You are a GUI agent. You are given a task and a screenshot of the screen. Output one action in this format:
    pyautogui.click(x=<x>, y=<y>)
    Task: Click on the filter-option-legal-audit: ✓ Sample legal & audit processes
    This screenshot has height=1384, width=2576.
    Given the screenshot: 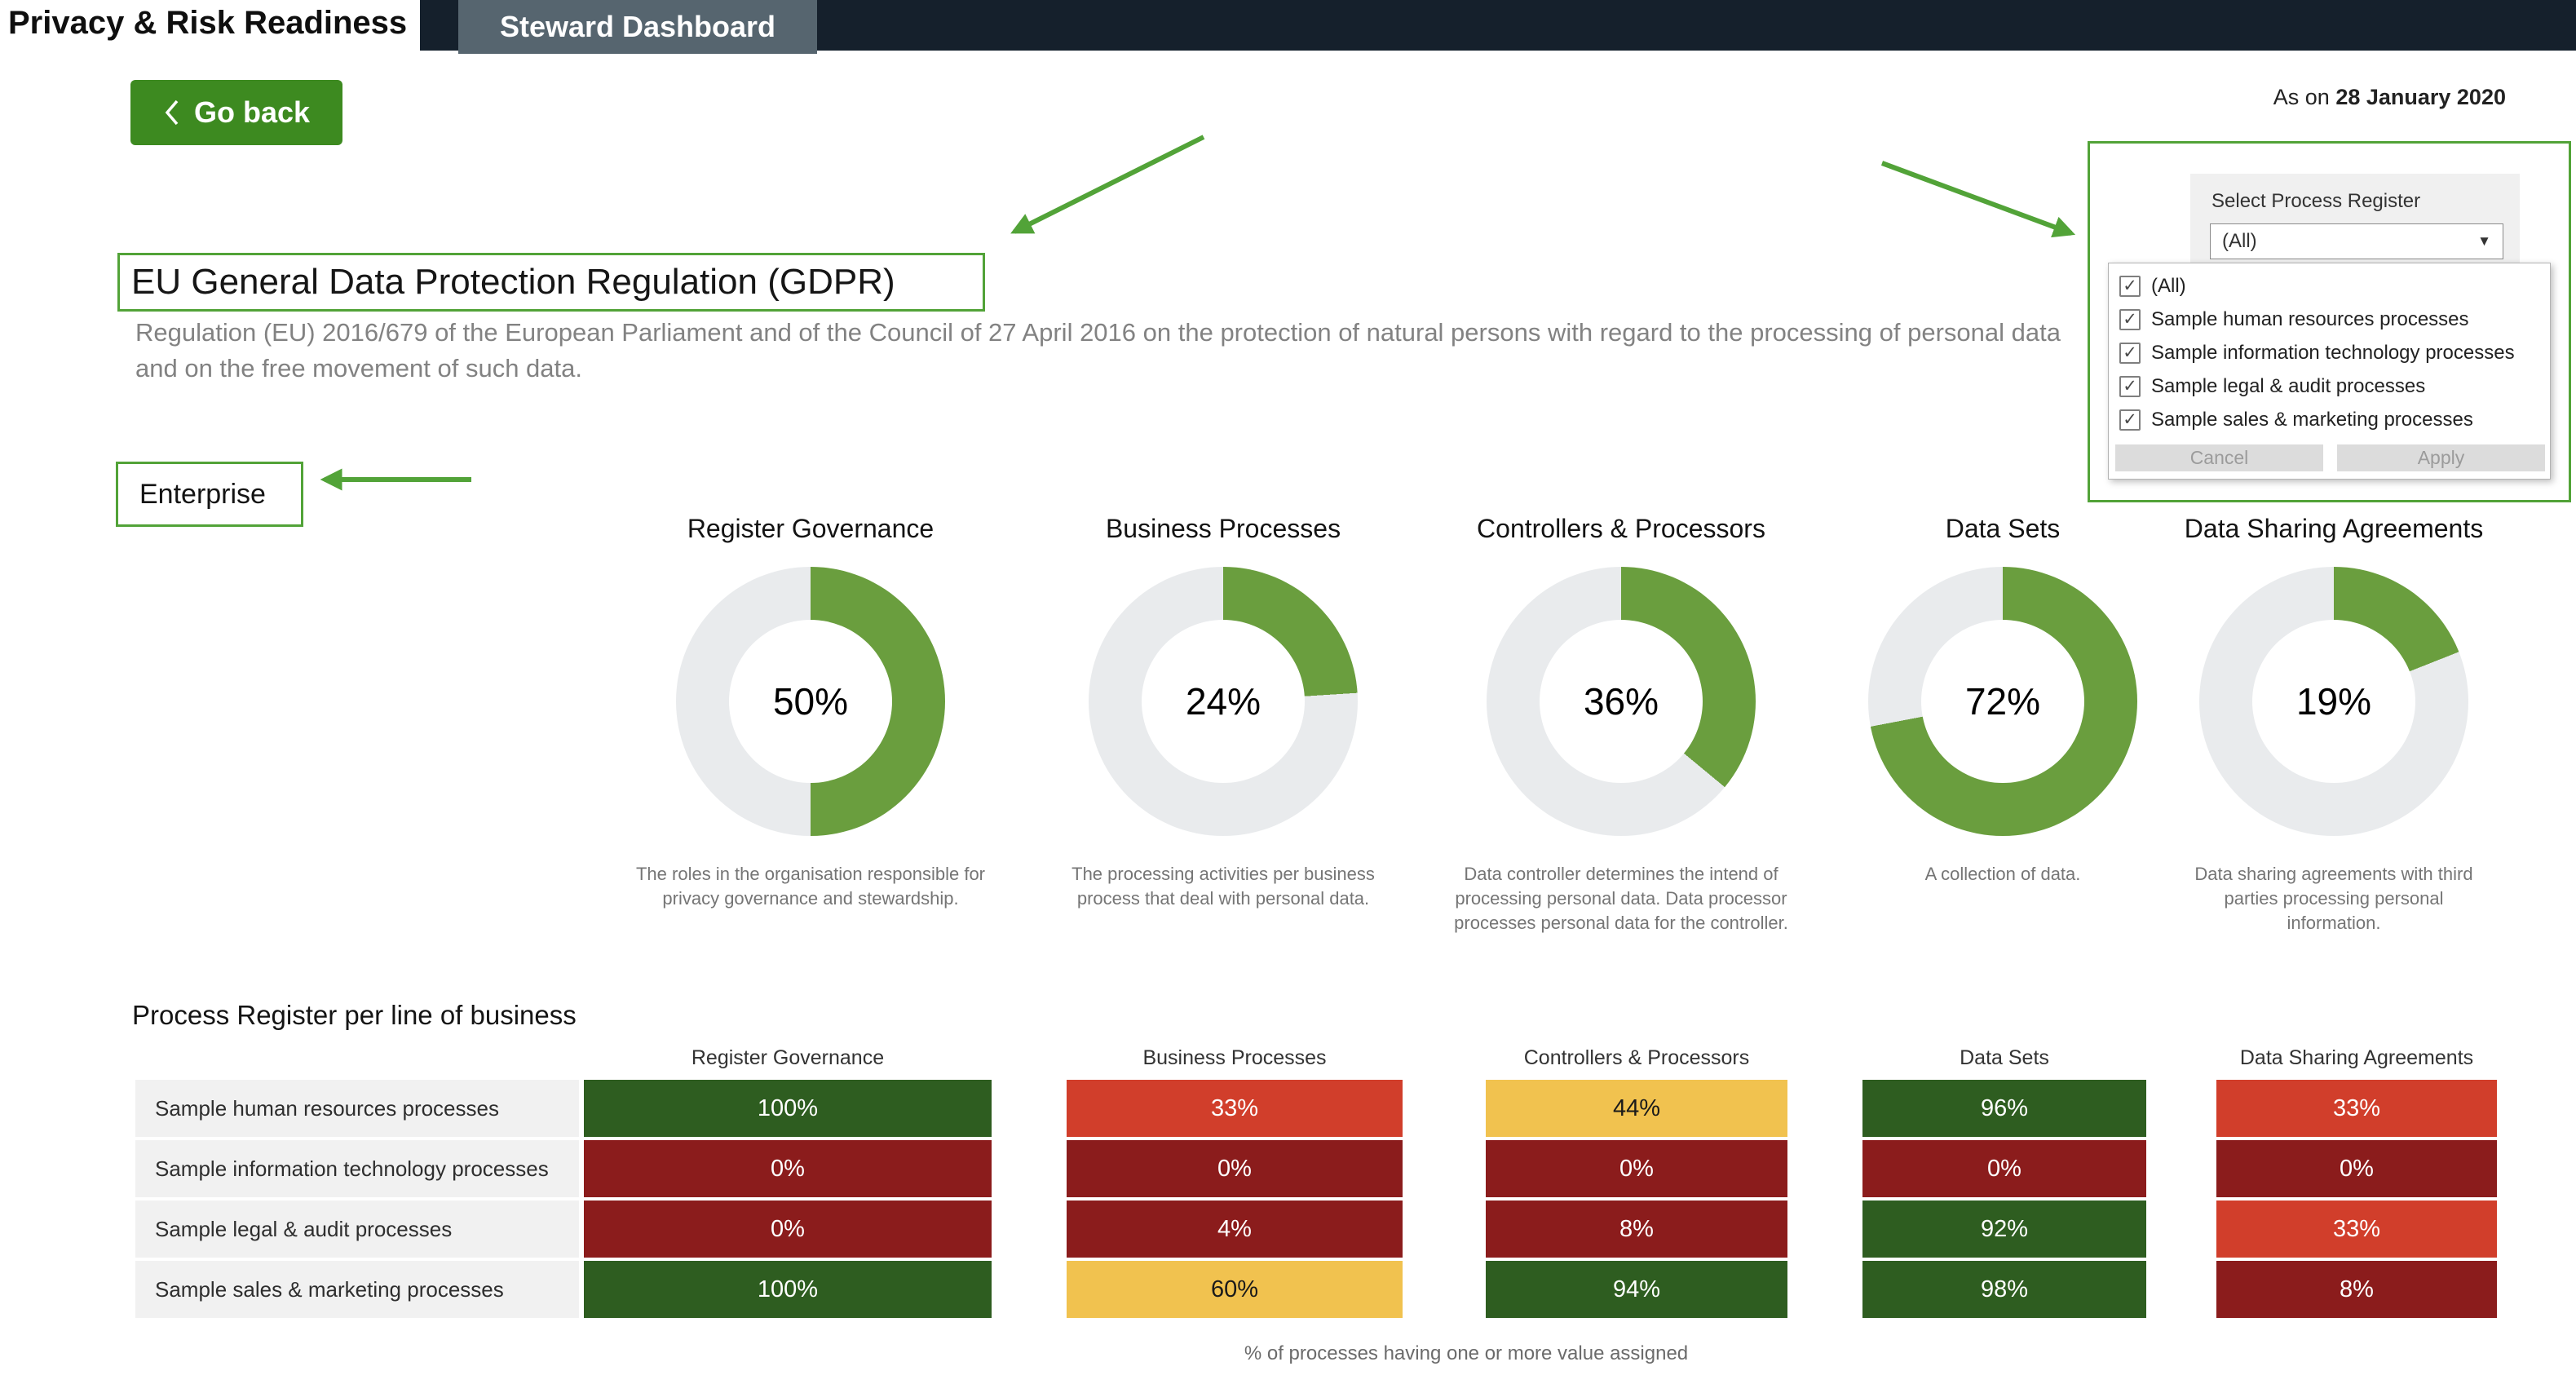 What is the action you would take?
    pyautogui.click(x=2329, y=386)
    